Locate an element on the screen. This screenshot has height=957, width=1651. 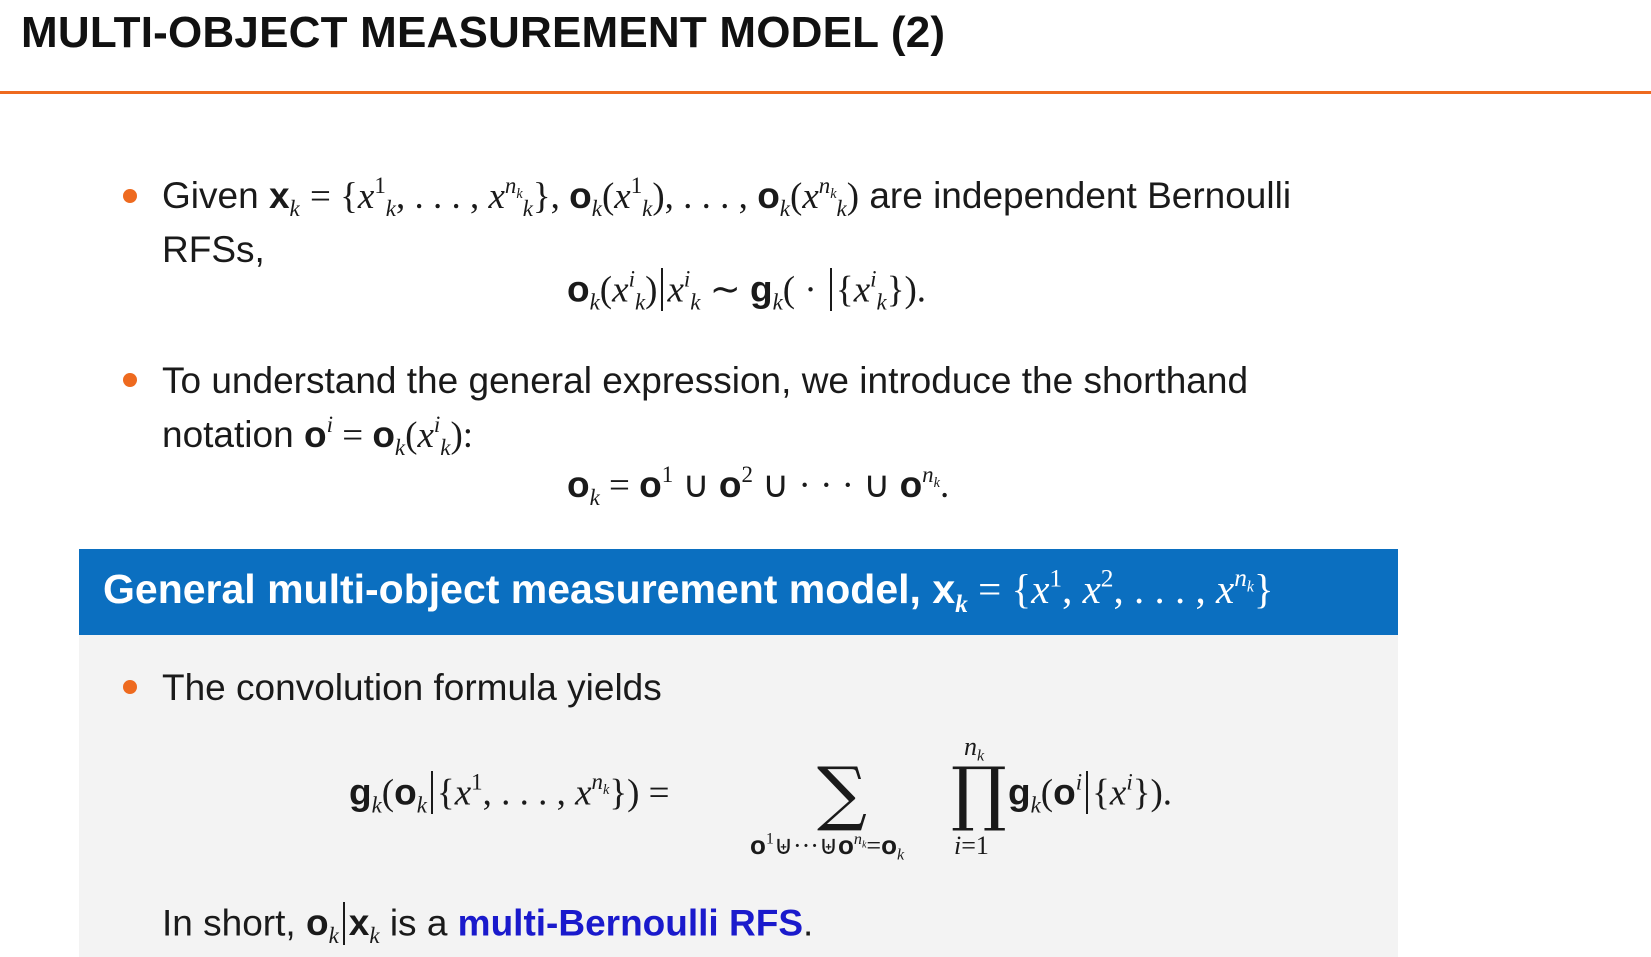
multi-bernoulli-link: multi-Bernoulli RFS is located at coordinates (630, 923).